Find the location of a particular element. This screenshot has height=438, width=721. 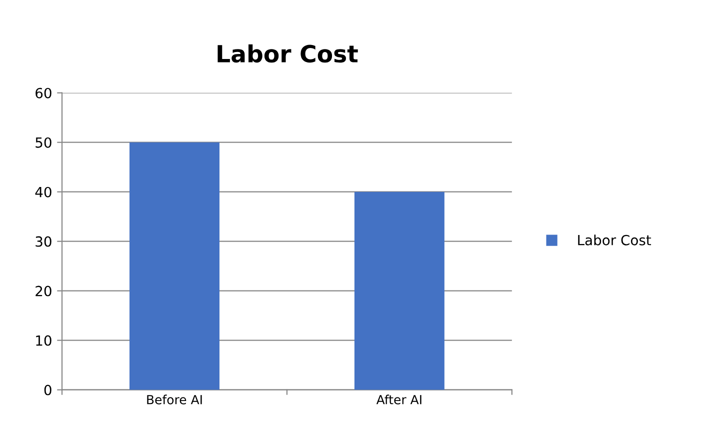

y-tick-label: 20 is located at coordinates (44, 291).